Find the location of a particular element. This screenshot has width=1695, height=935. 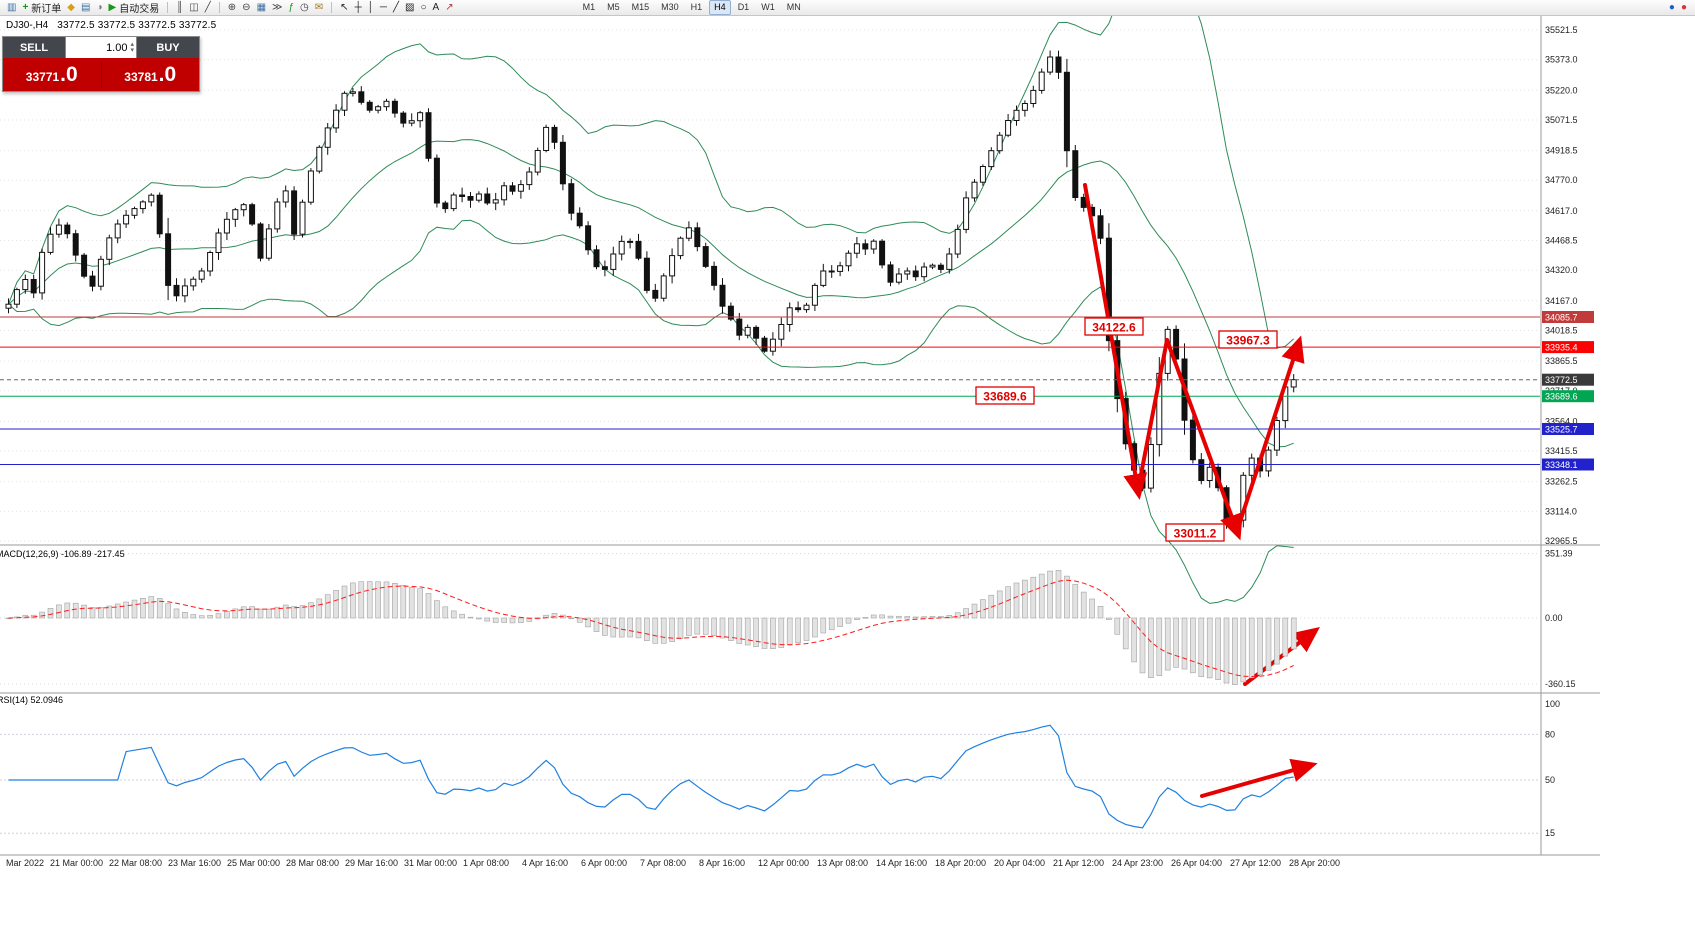

svg-text: 23 Mar 16:00 is located at coordinates (194, 863).